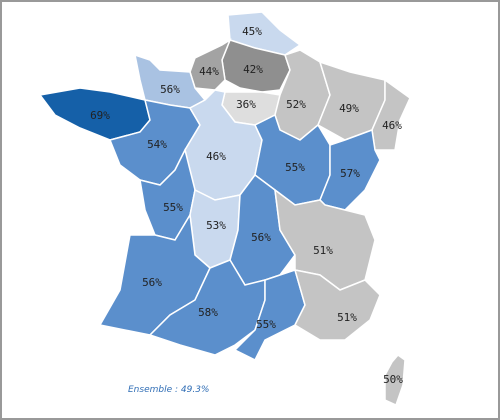  Describe the element at coordinates (209, 71) in the screenshot. I see `region-label: 44%` at that location.